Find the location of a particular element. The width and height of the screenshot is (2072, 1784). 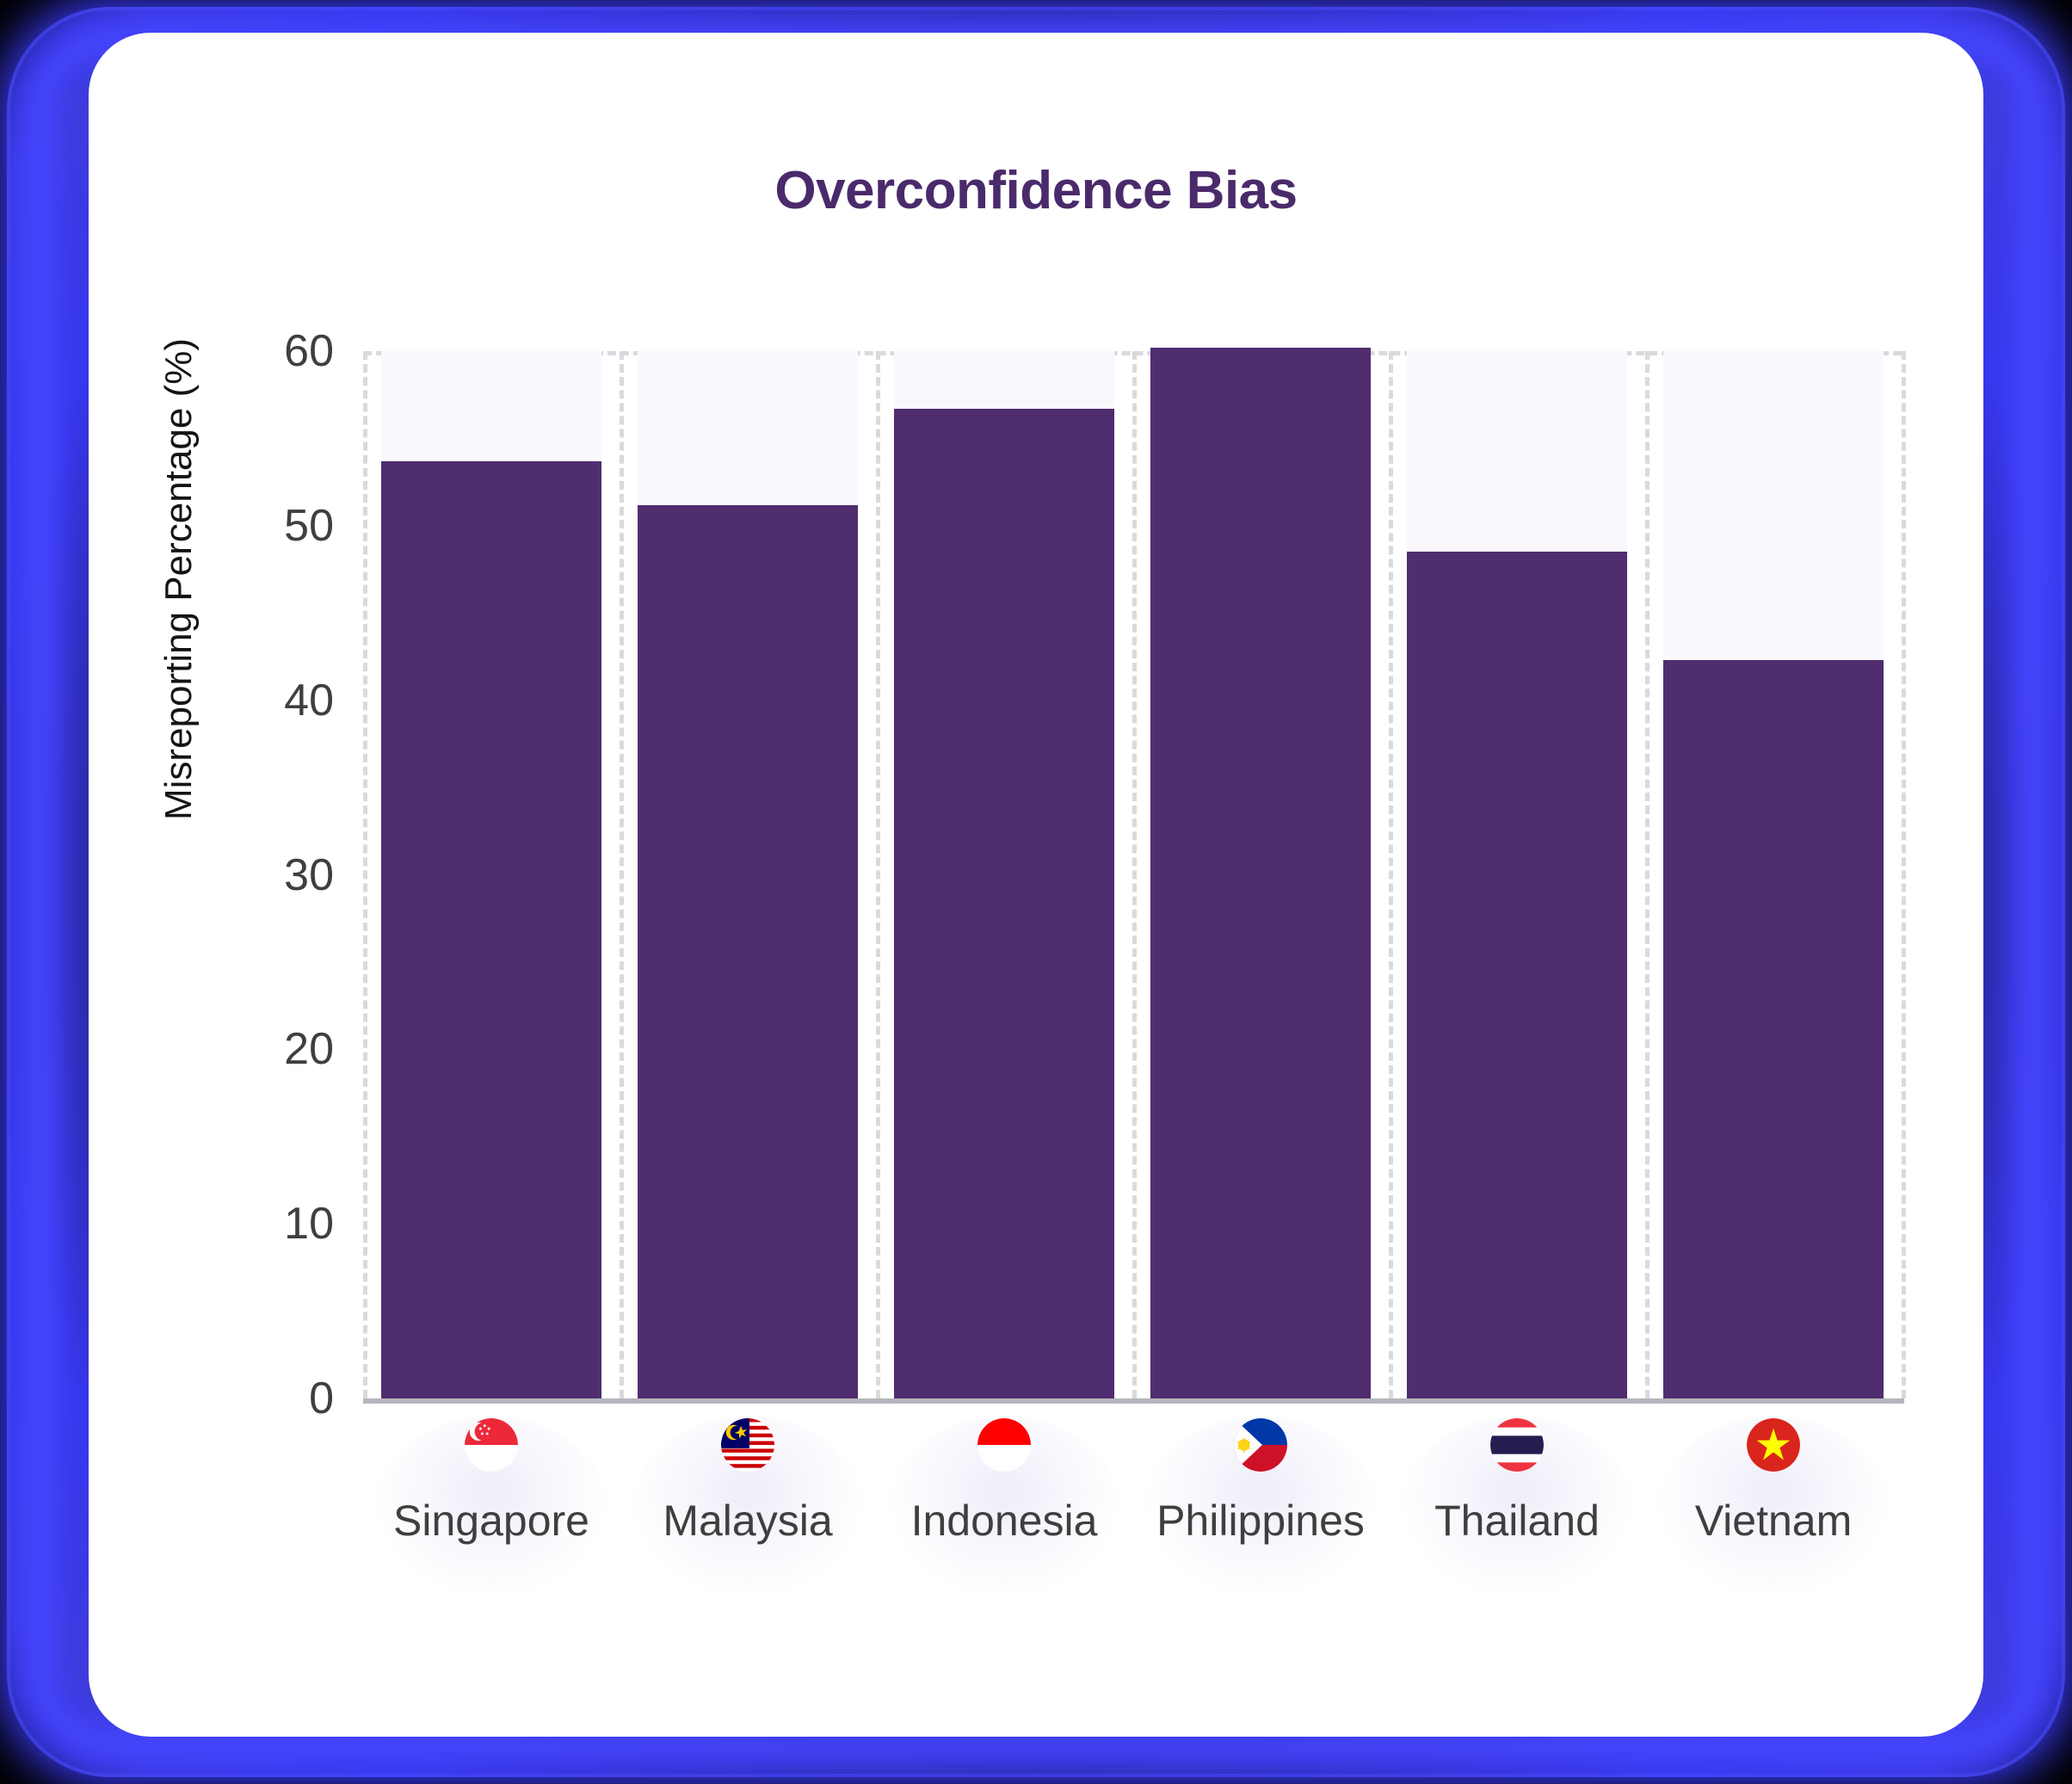

flag-singapore-icon is located at coordinates (491, 1445).